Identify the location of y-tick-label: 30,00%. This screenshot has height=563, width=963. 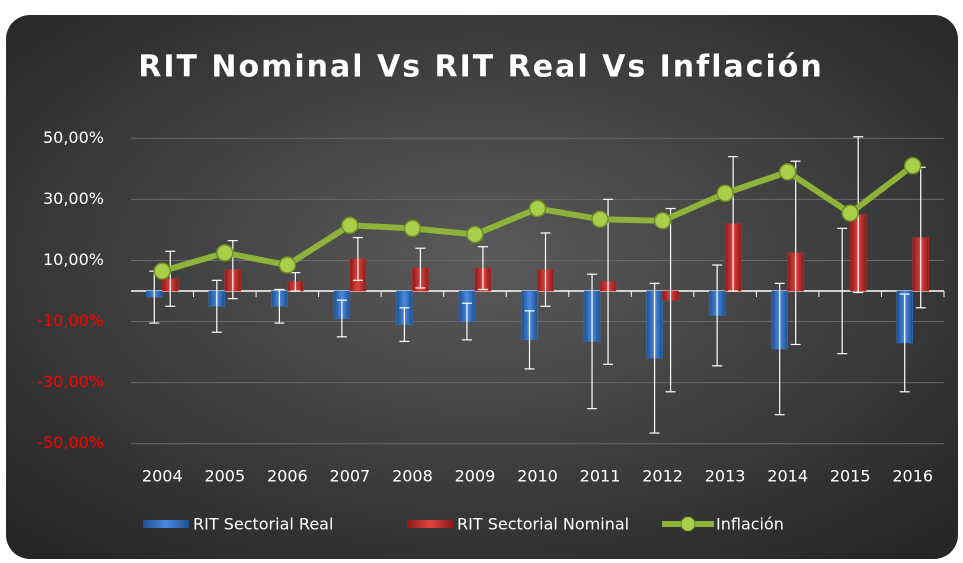
(73, 198).